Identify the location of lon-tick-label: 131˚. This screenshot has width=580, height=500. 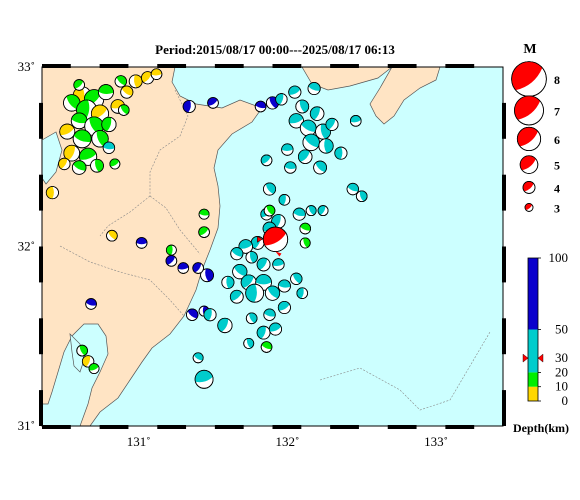
(139, 441).